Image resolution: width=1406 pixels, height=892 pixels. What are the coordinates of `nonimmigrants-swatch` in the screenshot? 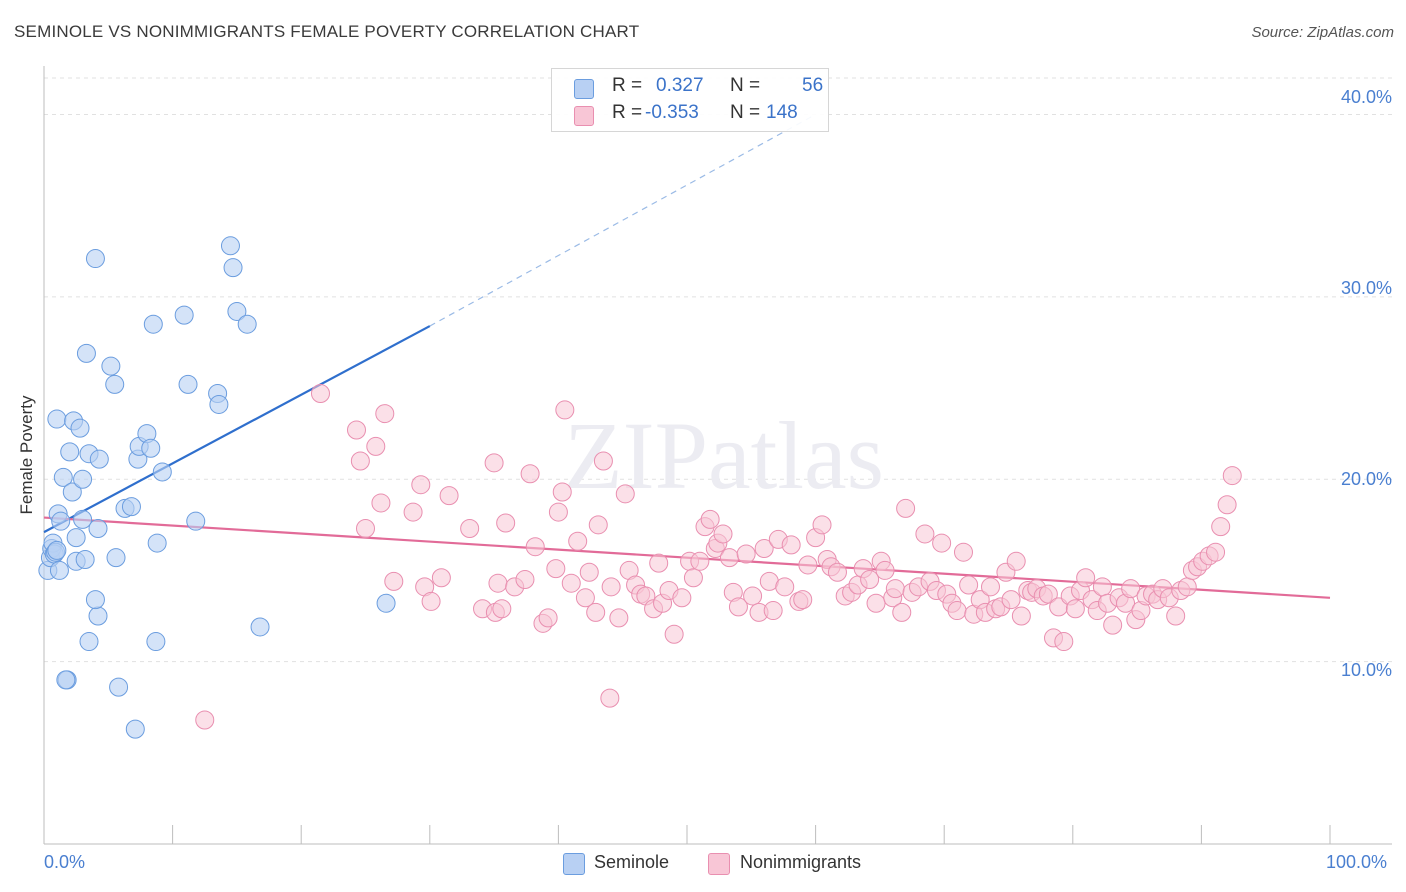 It's located at (584, 116).